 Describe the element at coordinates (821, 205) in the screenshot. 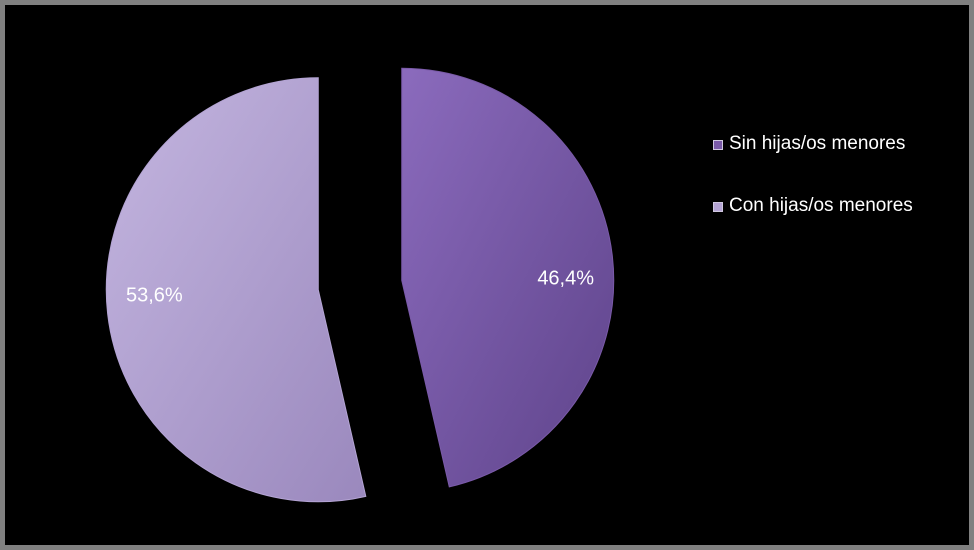

I see `legend-label-con-hijas: Con hijas/os menores` at that location.